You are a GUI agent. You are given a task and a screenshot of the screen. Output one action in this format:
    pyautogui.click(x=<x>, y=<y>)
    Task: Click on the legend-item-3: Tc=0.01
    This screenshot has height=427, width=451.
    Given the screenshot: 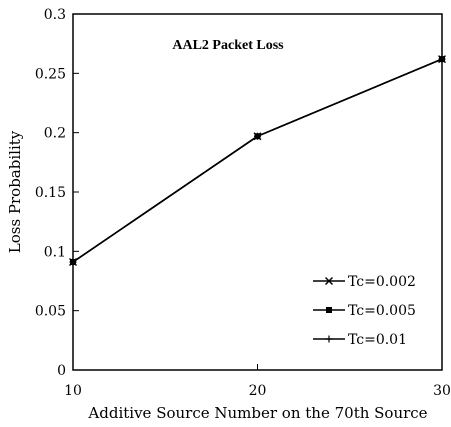 What is the action you would take?
    pyautogui.click(x=360, y=340)
    